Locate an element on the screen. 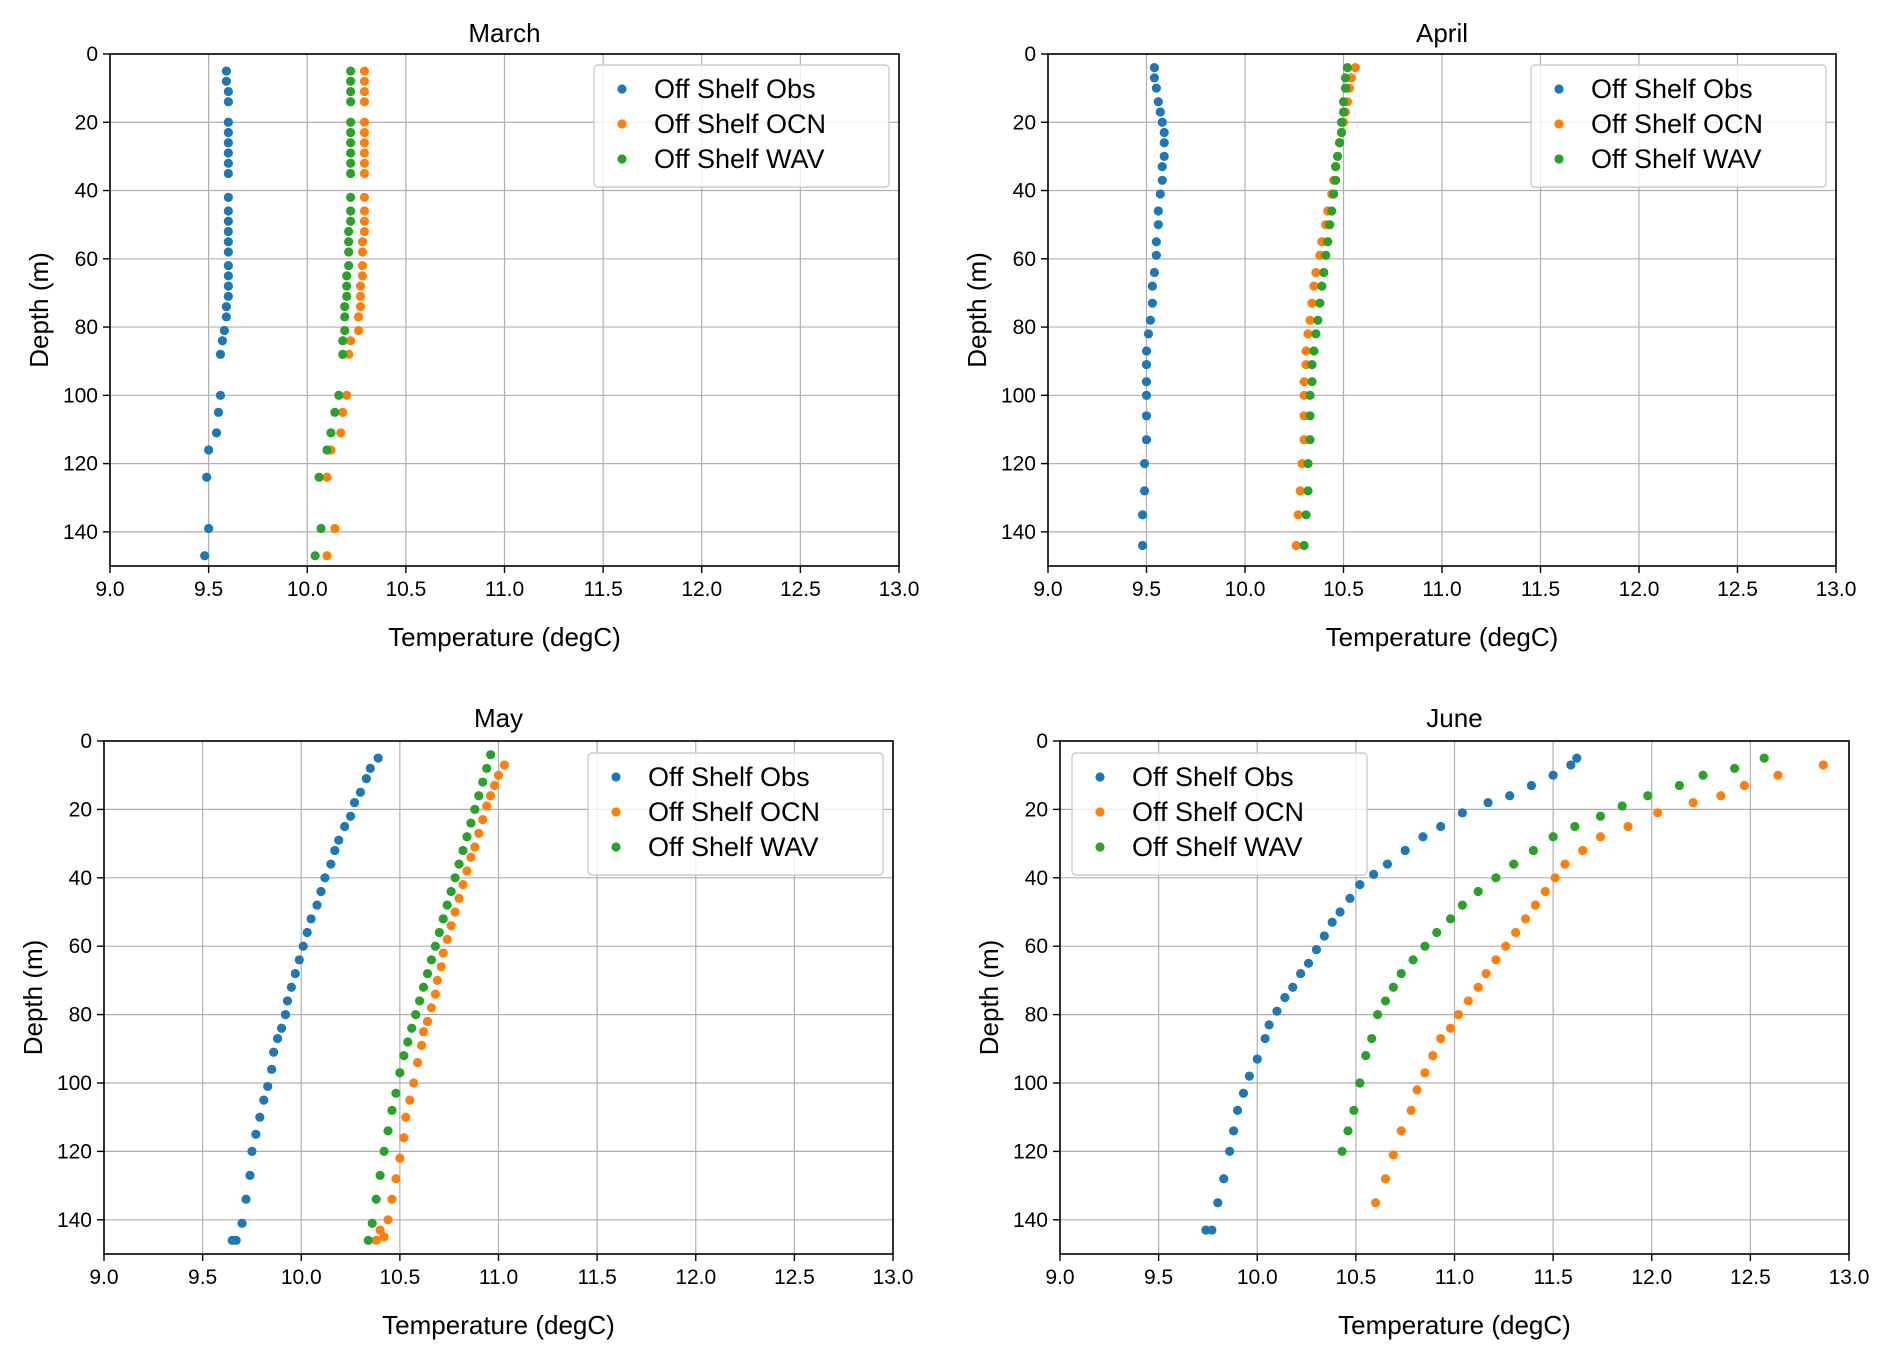 The image size is (1892, 1360). legend-marker is located at coordinates (622, 124).